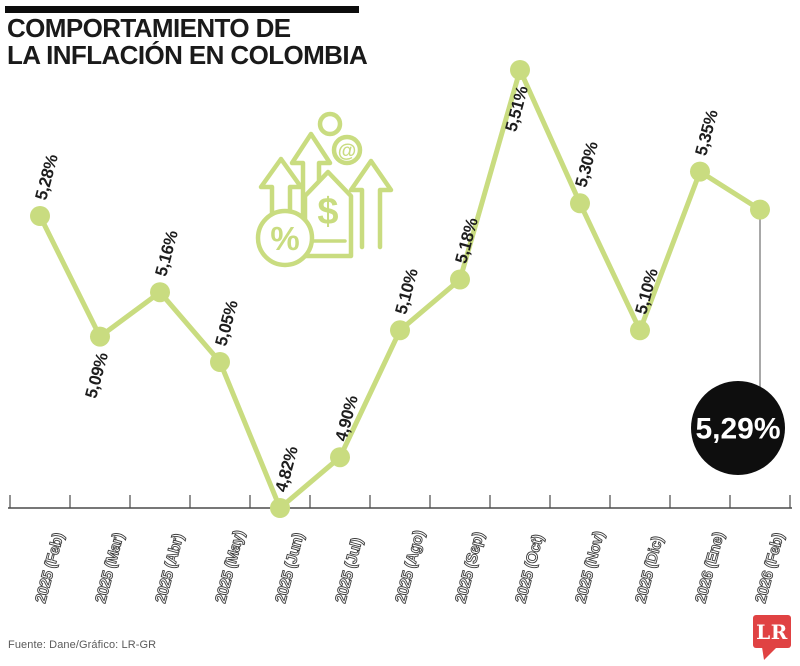 This screenshot has width=800, height=666. I want to click on source-credit: Fuente: Dane/Gráfico: LR-GR, so click(82, 645).